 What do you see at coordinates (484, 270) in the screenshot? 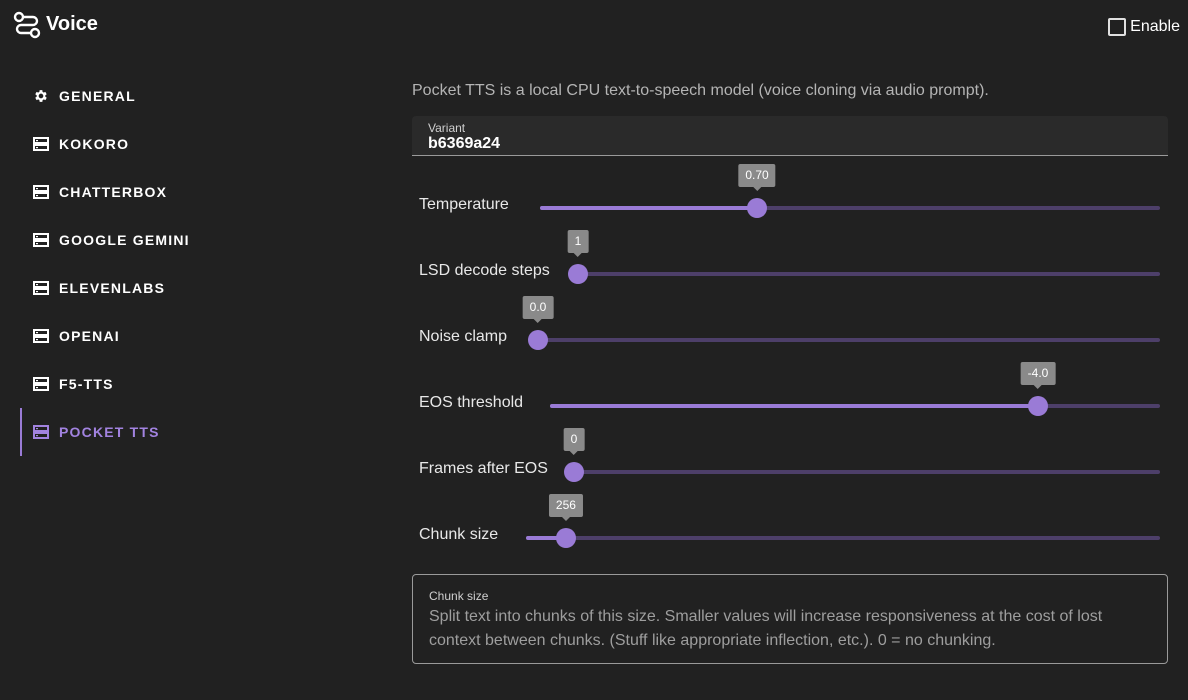
I see `slider-label: LSD decode steps` at bounding box center [484, 270].